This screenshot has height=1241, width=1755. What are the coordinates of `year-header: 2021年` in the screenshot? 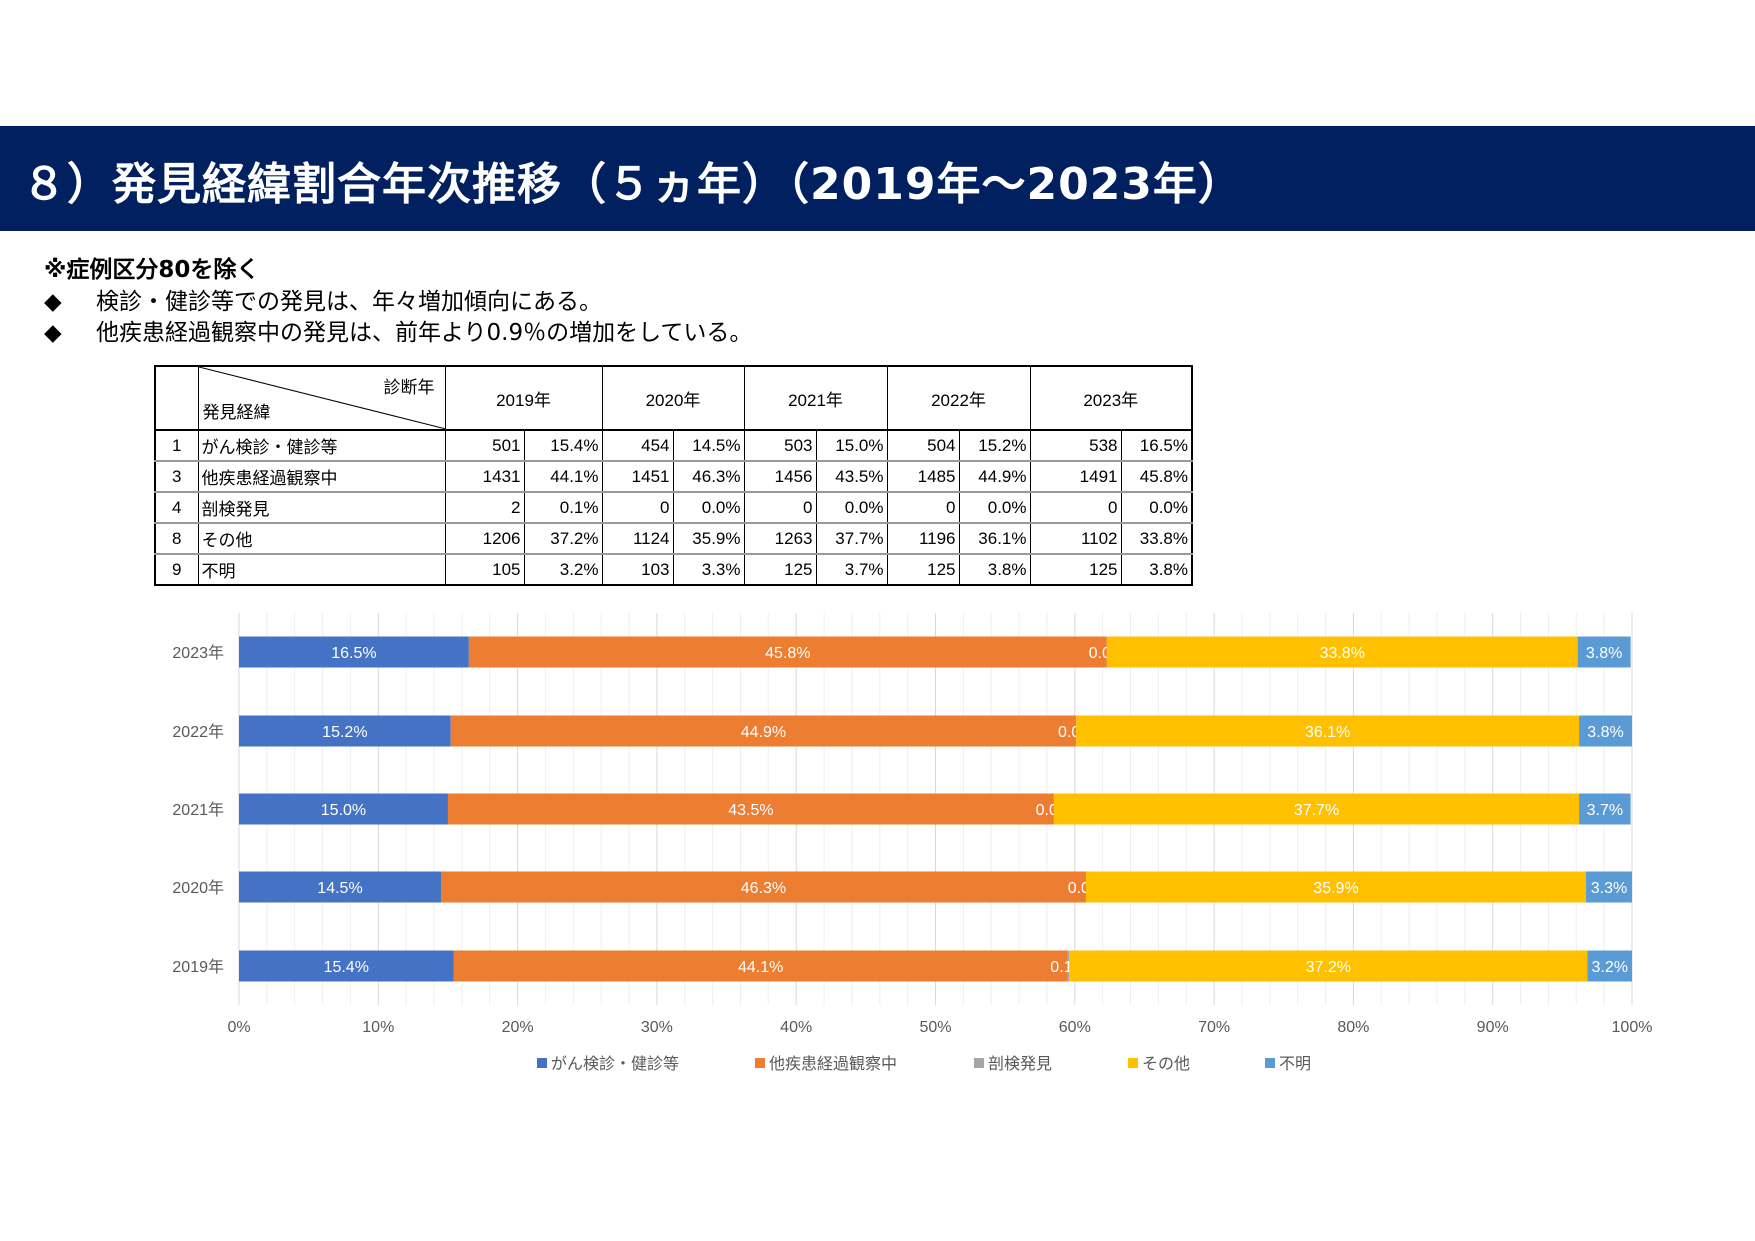 It's located at (815, 398).